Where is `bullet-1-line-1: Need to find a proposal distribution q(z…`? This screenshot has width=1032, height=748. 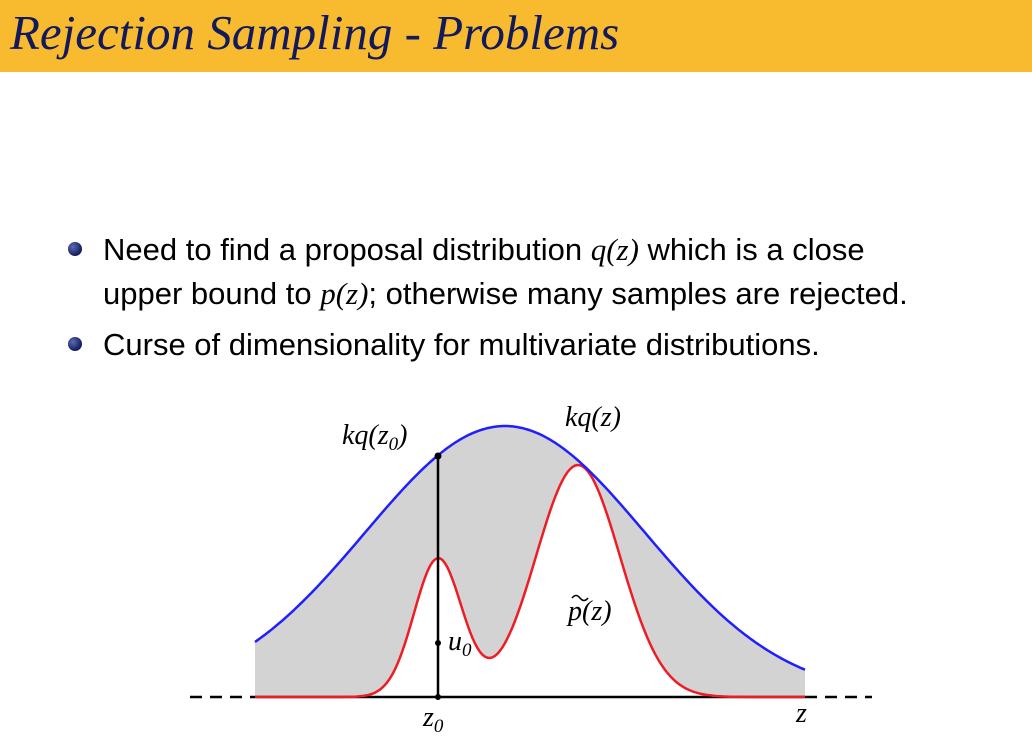 bullet-1-line-1: Need to find a proposal distribution q(z… is located at coordinates (484, 250).